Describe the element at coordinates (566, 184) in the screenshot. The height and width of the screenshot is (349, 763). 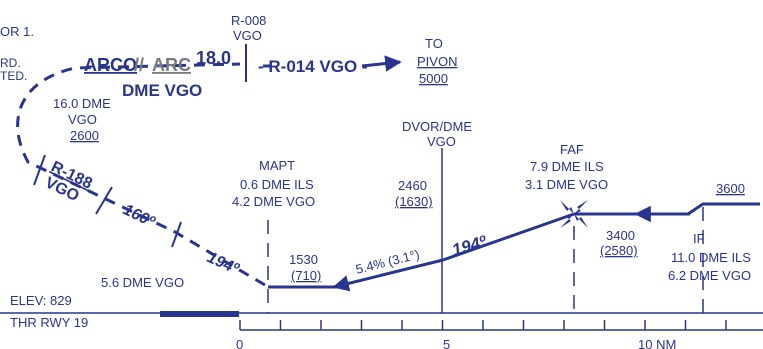
I see `faf-dist-vgo: 3.1 DME VGO` at that location.